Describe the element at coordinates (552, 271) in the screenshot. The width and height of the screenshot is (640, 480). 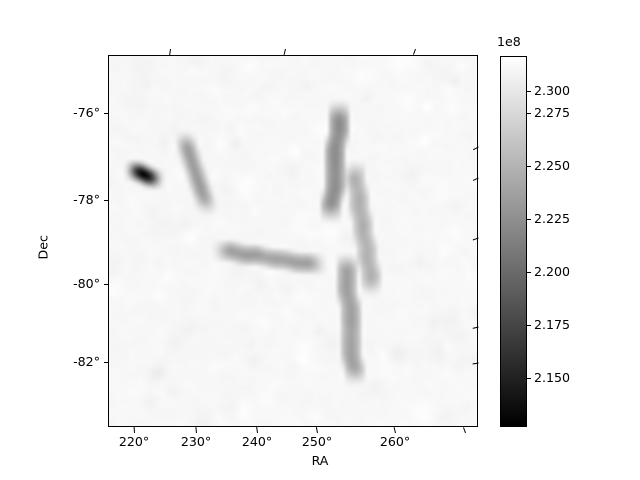
I see `colorbar-tick-label: 2.200` at that location.